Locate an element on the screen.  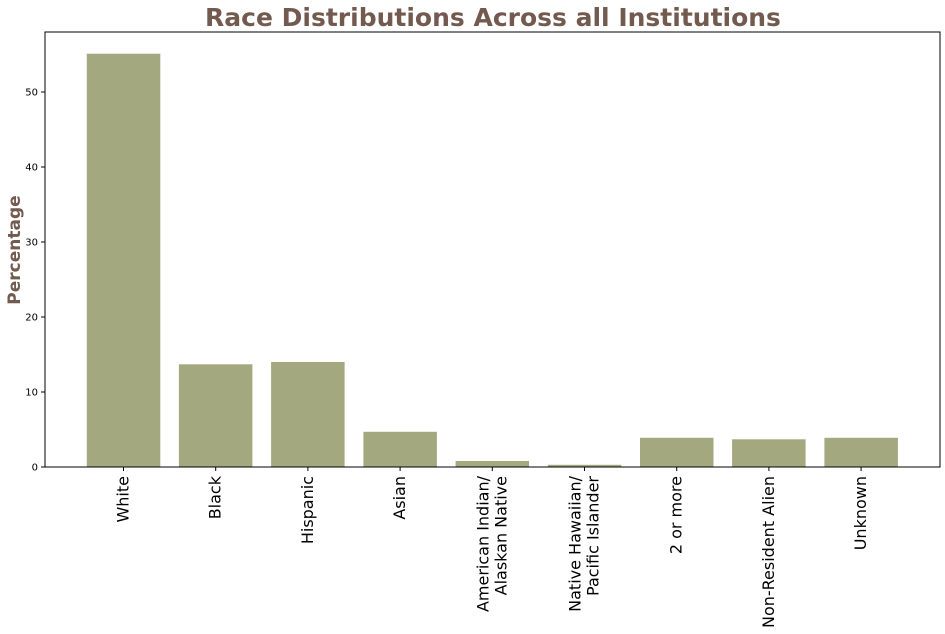
x-tick-label: 2 or more is located at coordinates (676, 515).